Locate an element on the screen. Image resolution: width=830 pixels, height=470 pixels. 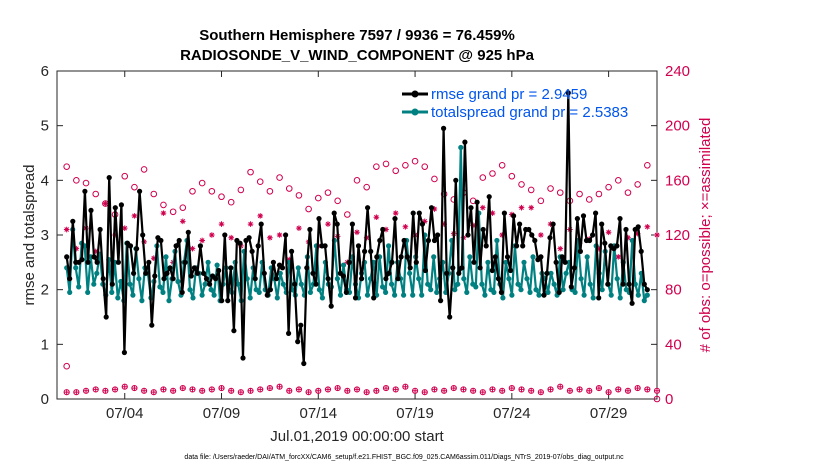
x-tick-label: 07/14 is located at coordinates (319, 413).